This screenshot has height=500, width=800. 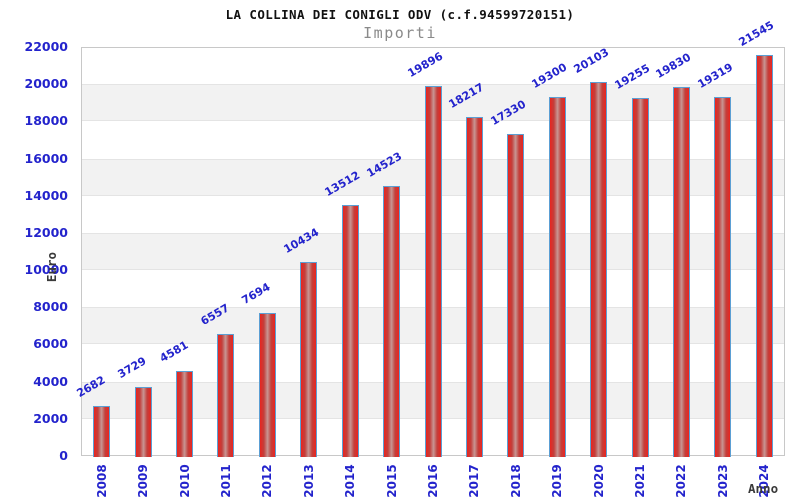 What do you see at coordinates (681, 481) in the screenshot?
I see `x-tick-label: 2022` at bounding box center [681, 481].